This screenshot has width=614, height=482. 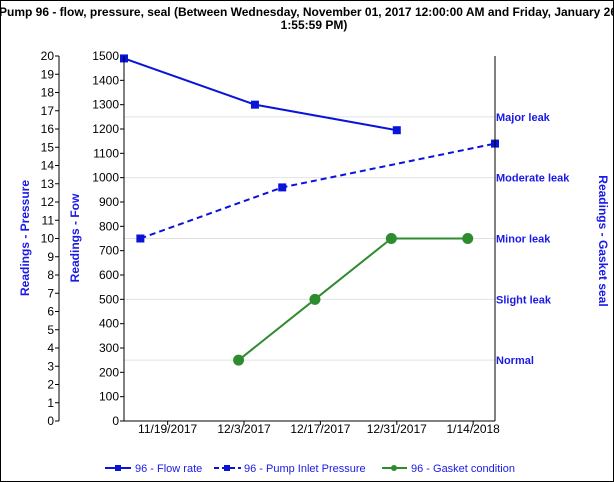 I want to click on pressure-tick-label: 13, so click(x=48, y=184).